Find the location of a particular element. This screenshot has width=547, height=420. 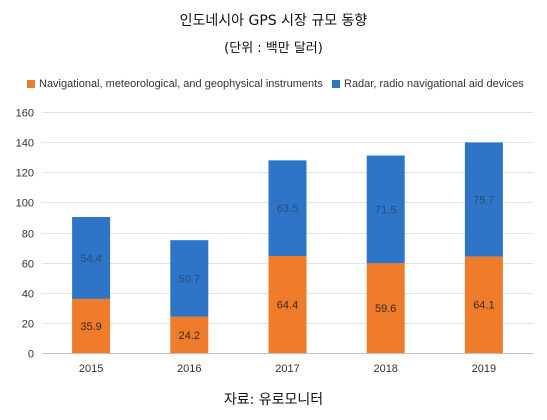

data-label-radar-2019: 75.7 is located at coordinates (483, 200).